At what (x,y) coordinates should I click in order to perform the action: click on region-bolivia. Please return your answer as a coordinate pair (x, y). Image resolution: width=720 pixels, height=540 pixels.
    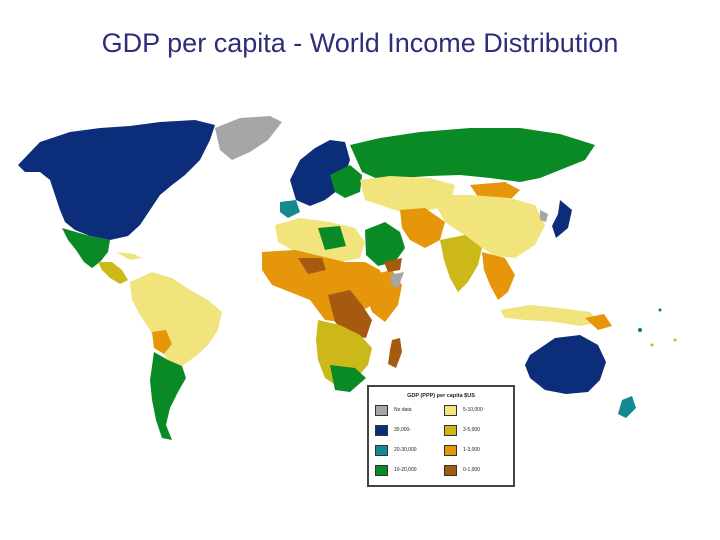
    Looking at the image, I should click on (162, 342).